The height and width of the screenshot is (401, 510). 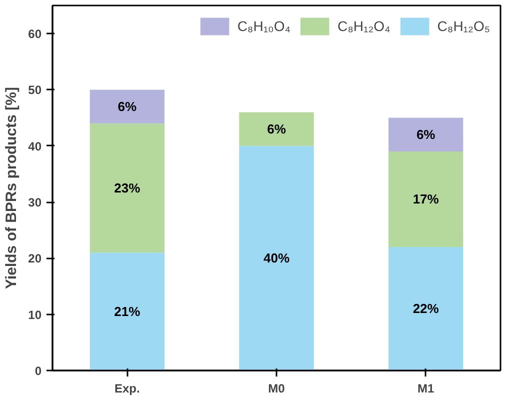 I want to click on data-label: 23%, so click(x=127, y=188).